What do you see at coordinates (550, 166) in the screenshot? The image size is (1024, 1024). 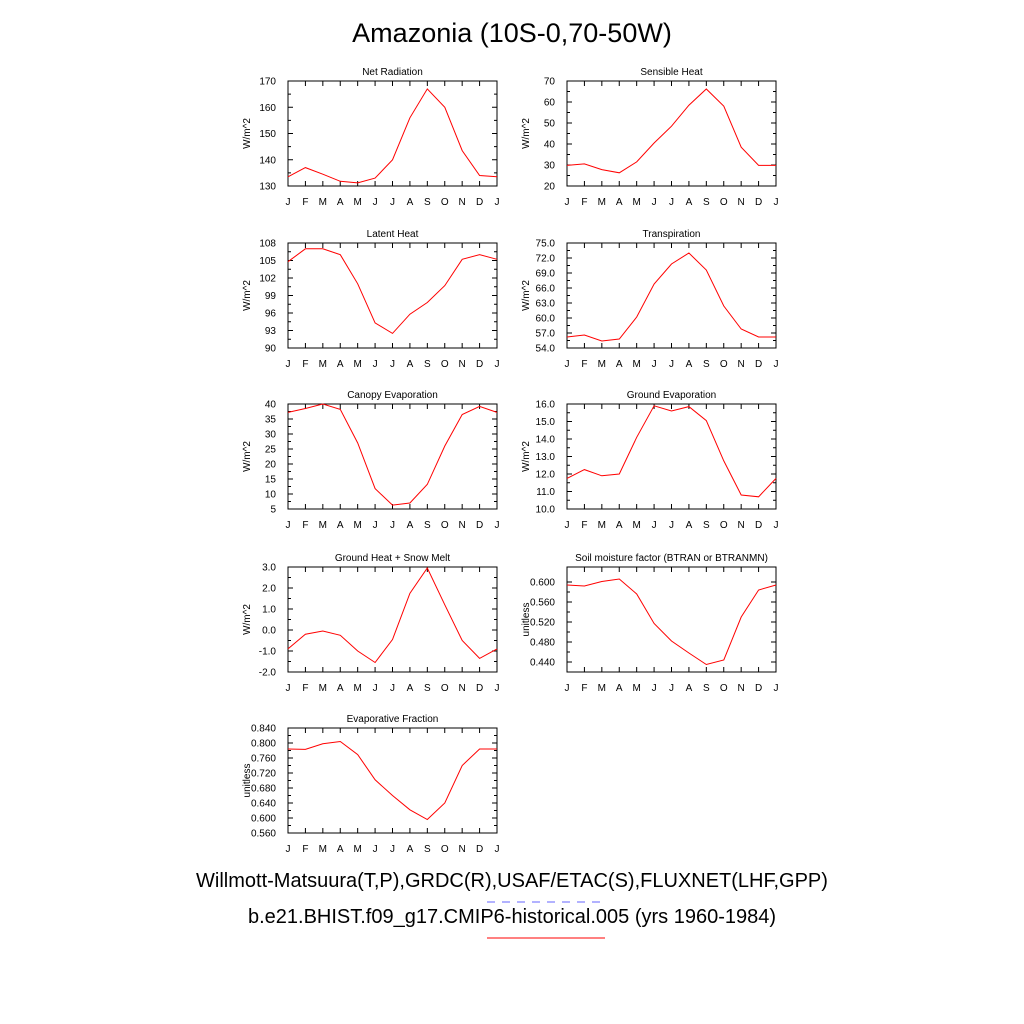 I see `y-tick-label: 30` at bounding box center [550, 166].